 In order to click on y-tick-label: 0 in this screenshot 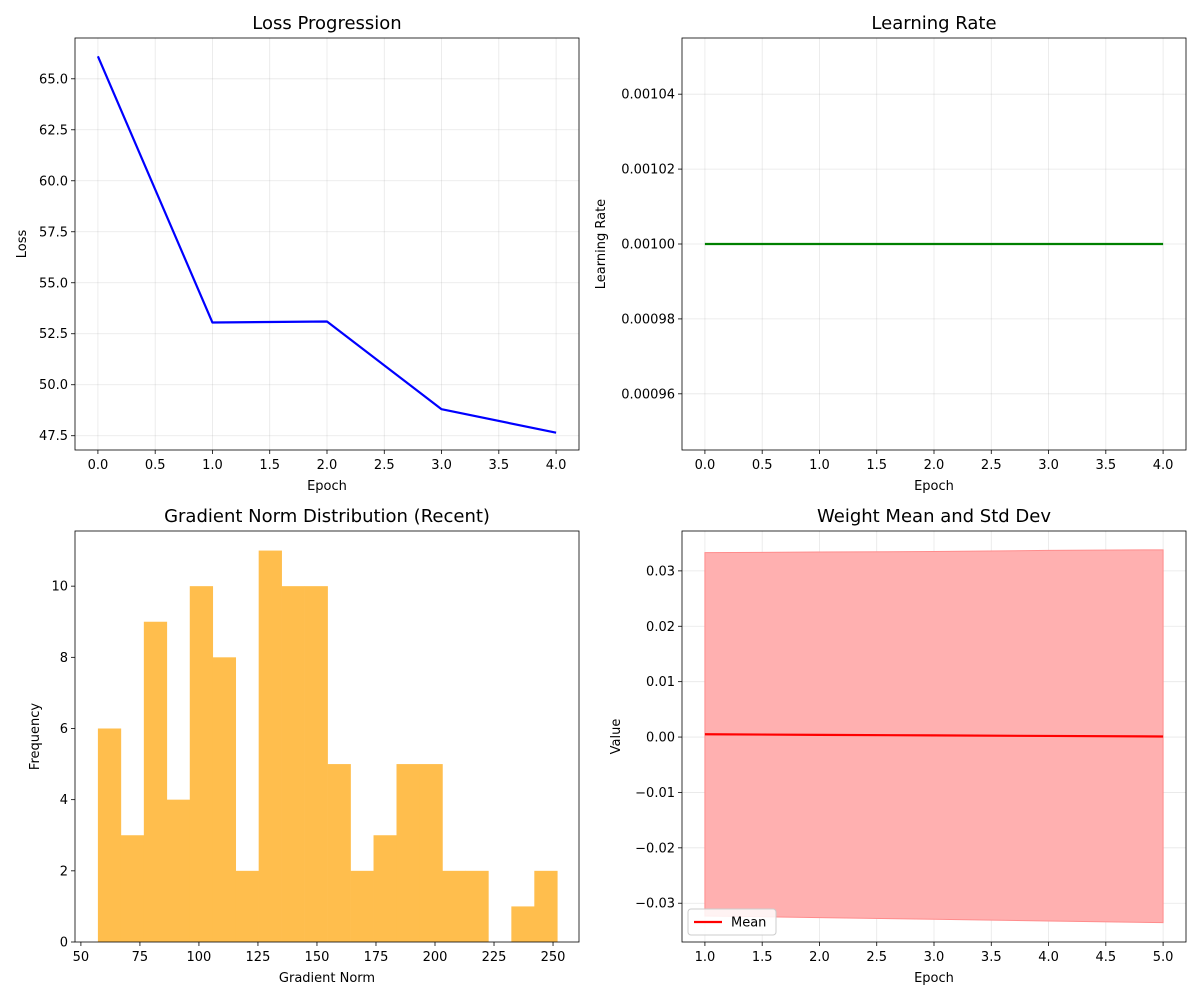, I will do `click(64, 943)`.